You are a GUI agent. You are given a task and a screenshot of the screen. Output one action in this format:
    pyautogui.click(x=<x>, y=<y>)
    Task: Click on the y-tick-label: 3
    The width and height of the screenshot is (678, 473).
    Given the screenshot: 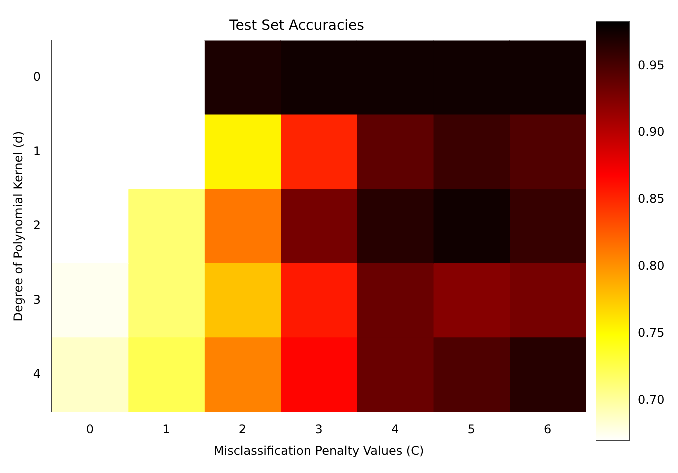 What is the action you would take?
    pyautogui.click(x=37, y=299)
    